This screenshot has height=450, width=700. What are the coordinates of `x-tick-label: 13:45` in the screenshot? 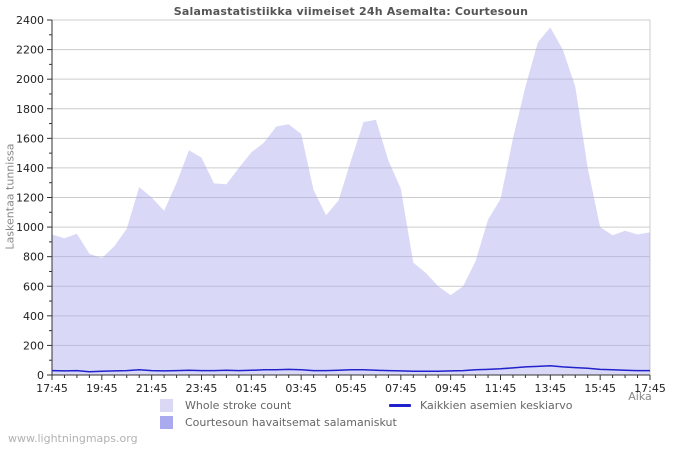 It's located at (550, 388).